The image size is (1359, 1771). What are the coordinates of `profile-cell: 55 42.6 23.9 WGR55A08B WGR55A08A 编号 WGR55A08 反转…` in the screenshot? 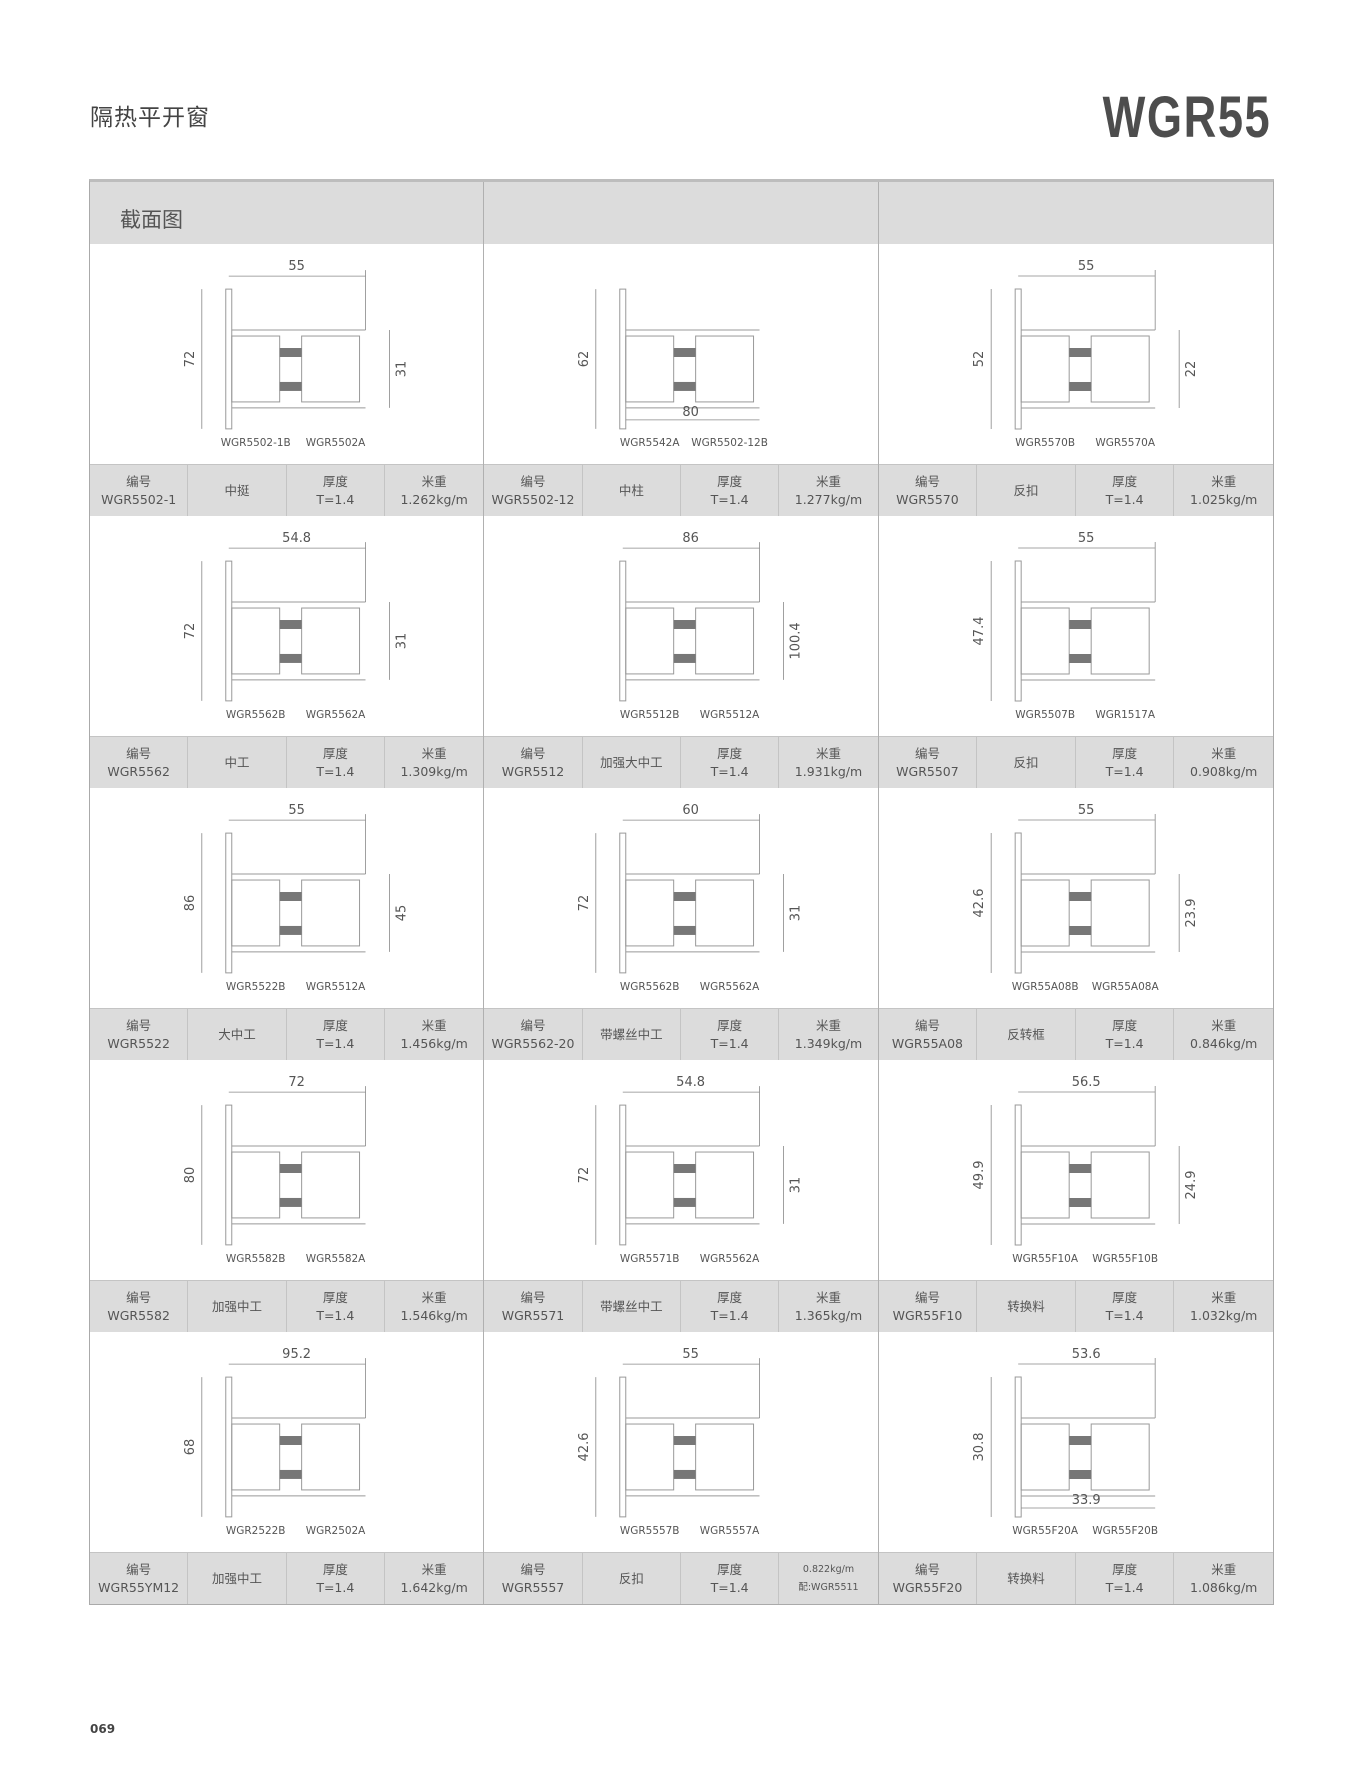 It's located at (1075, 924).